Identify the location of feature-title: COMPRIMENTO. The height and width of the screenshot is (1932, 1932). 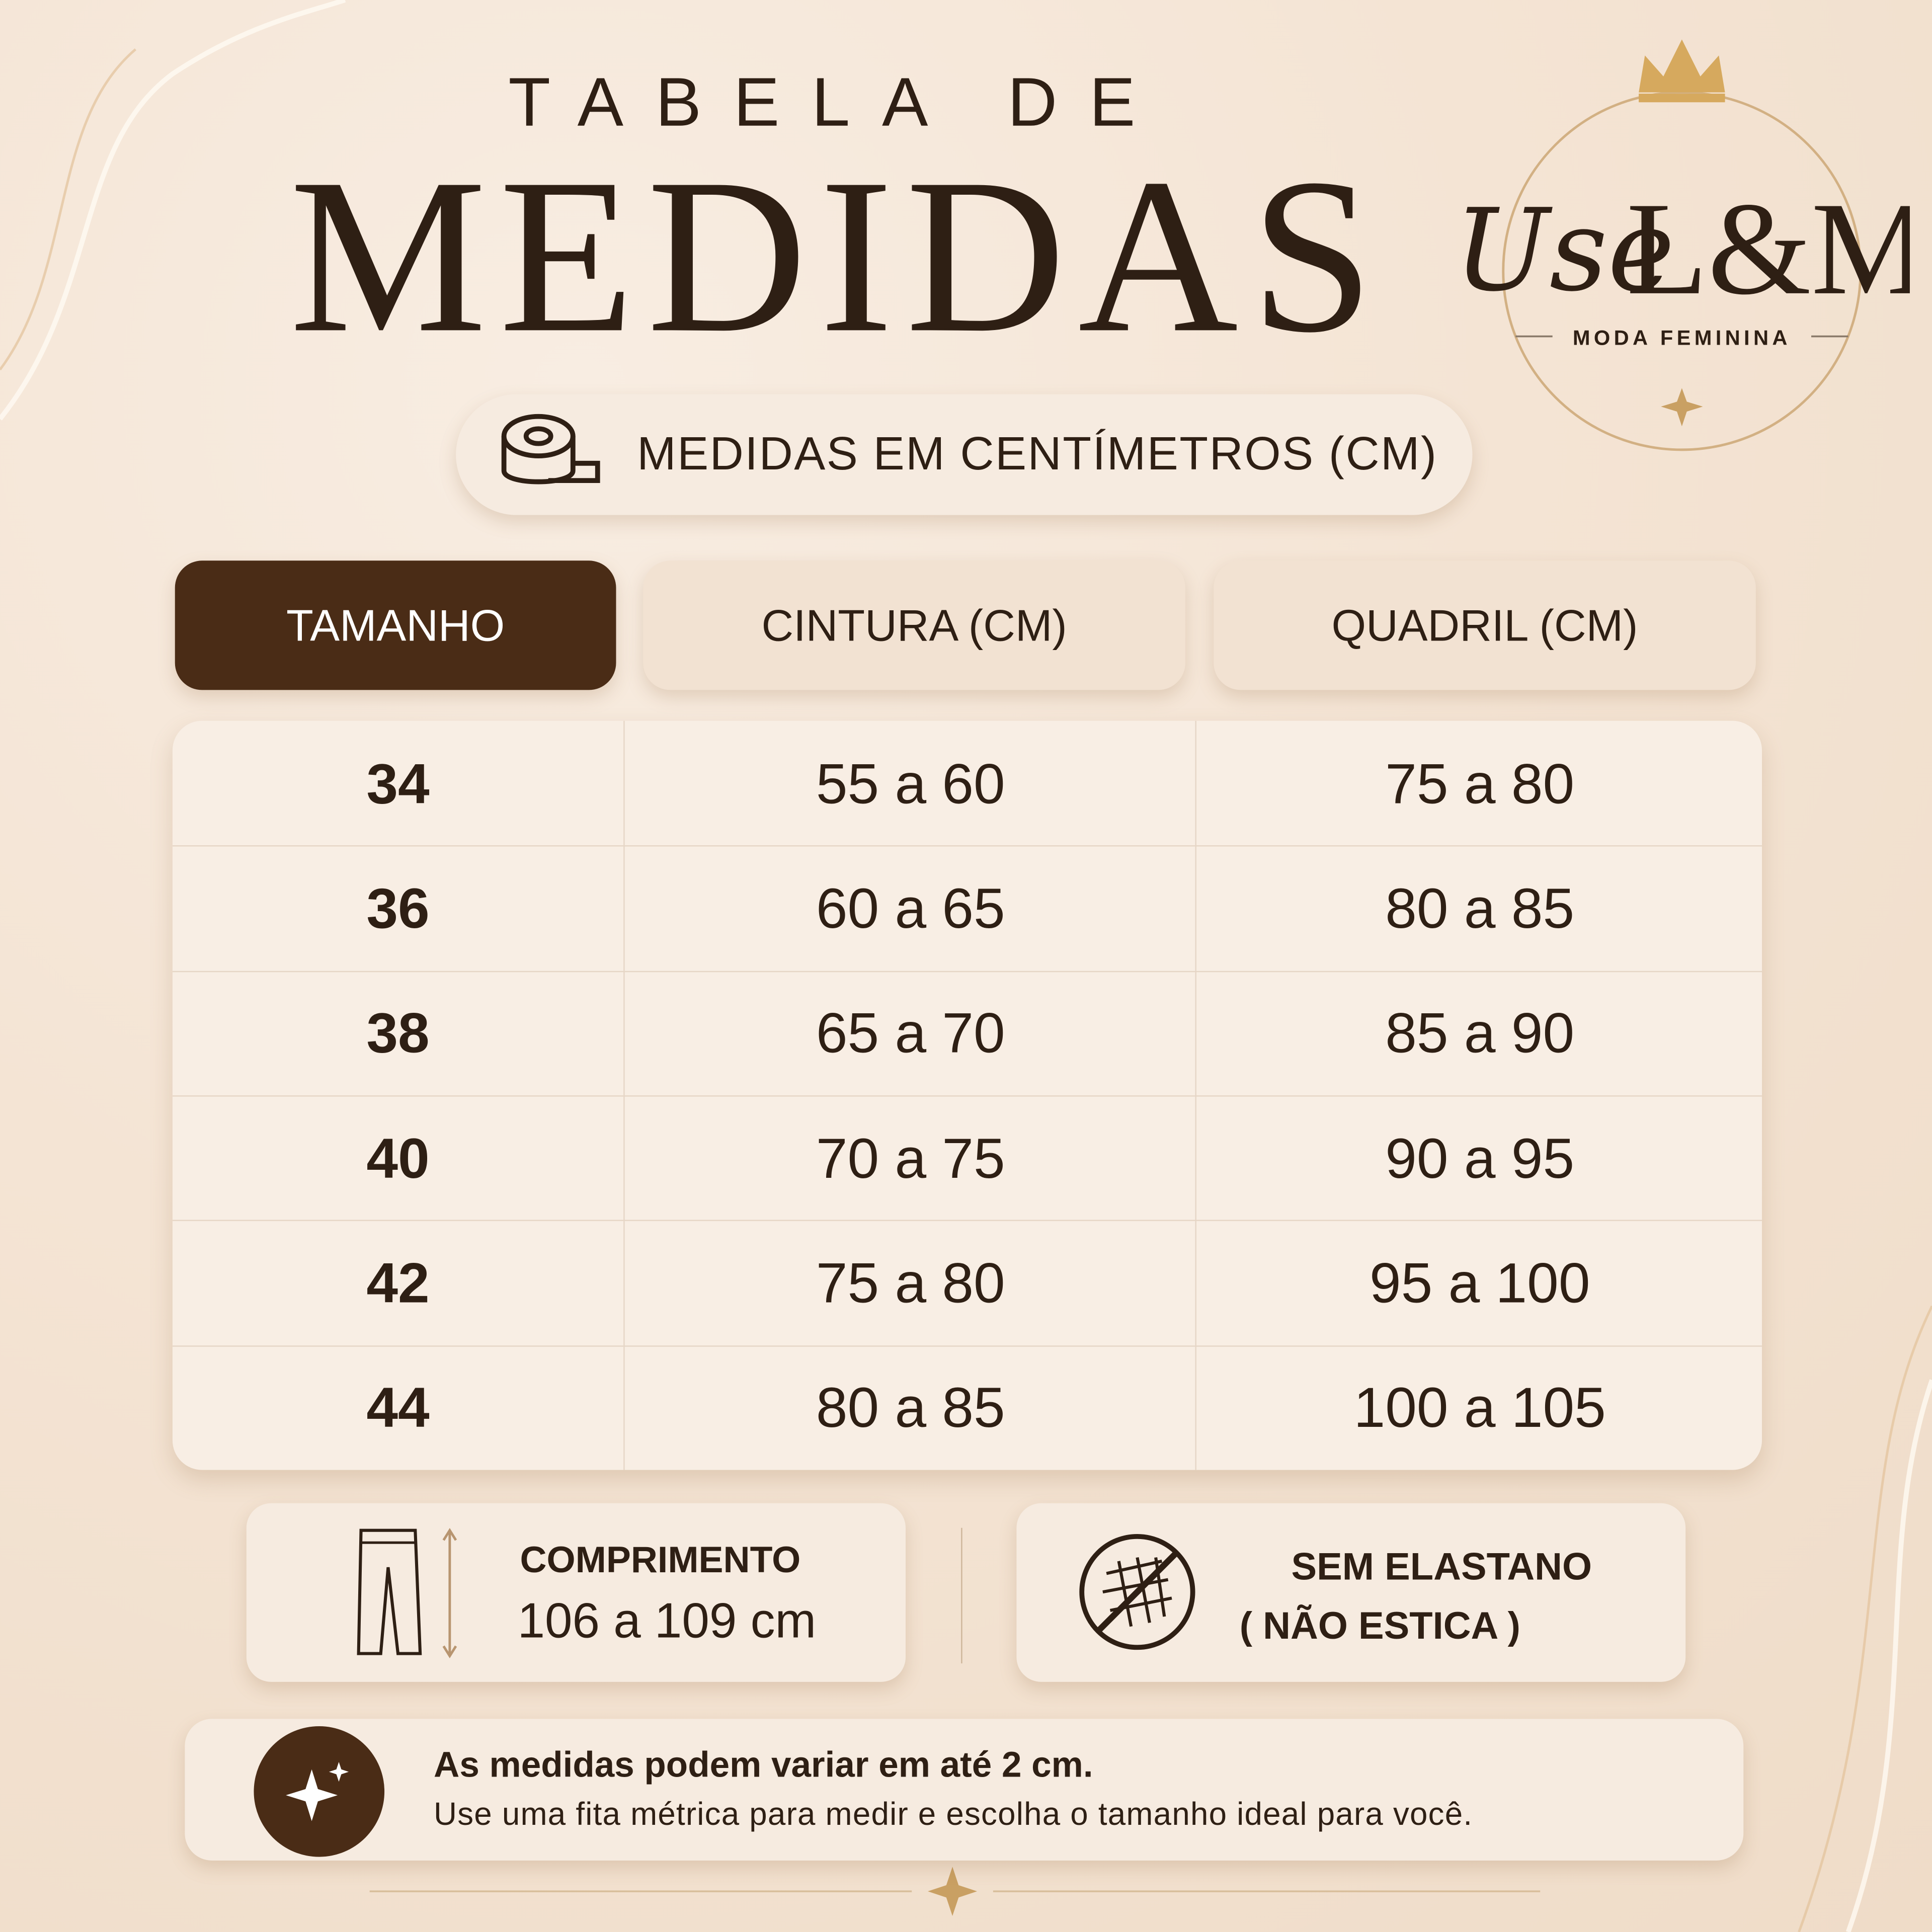
(660, 1560).